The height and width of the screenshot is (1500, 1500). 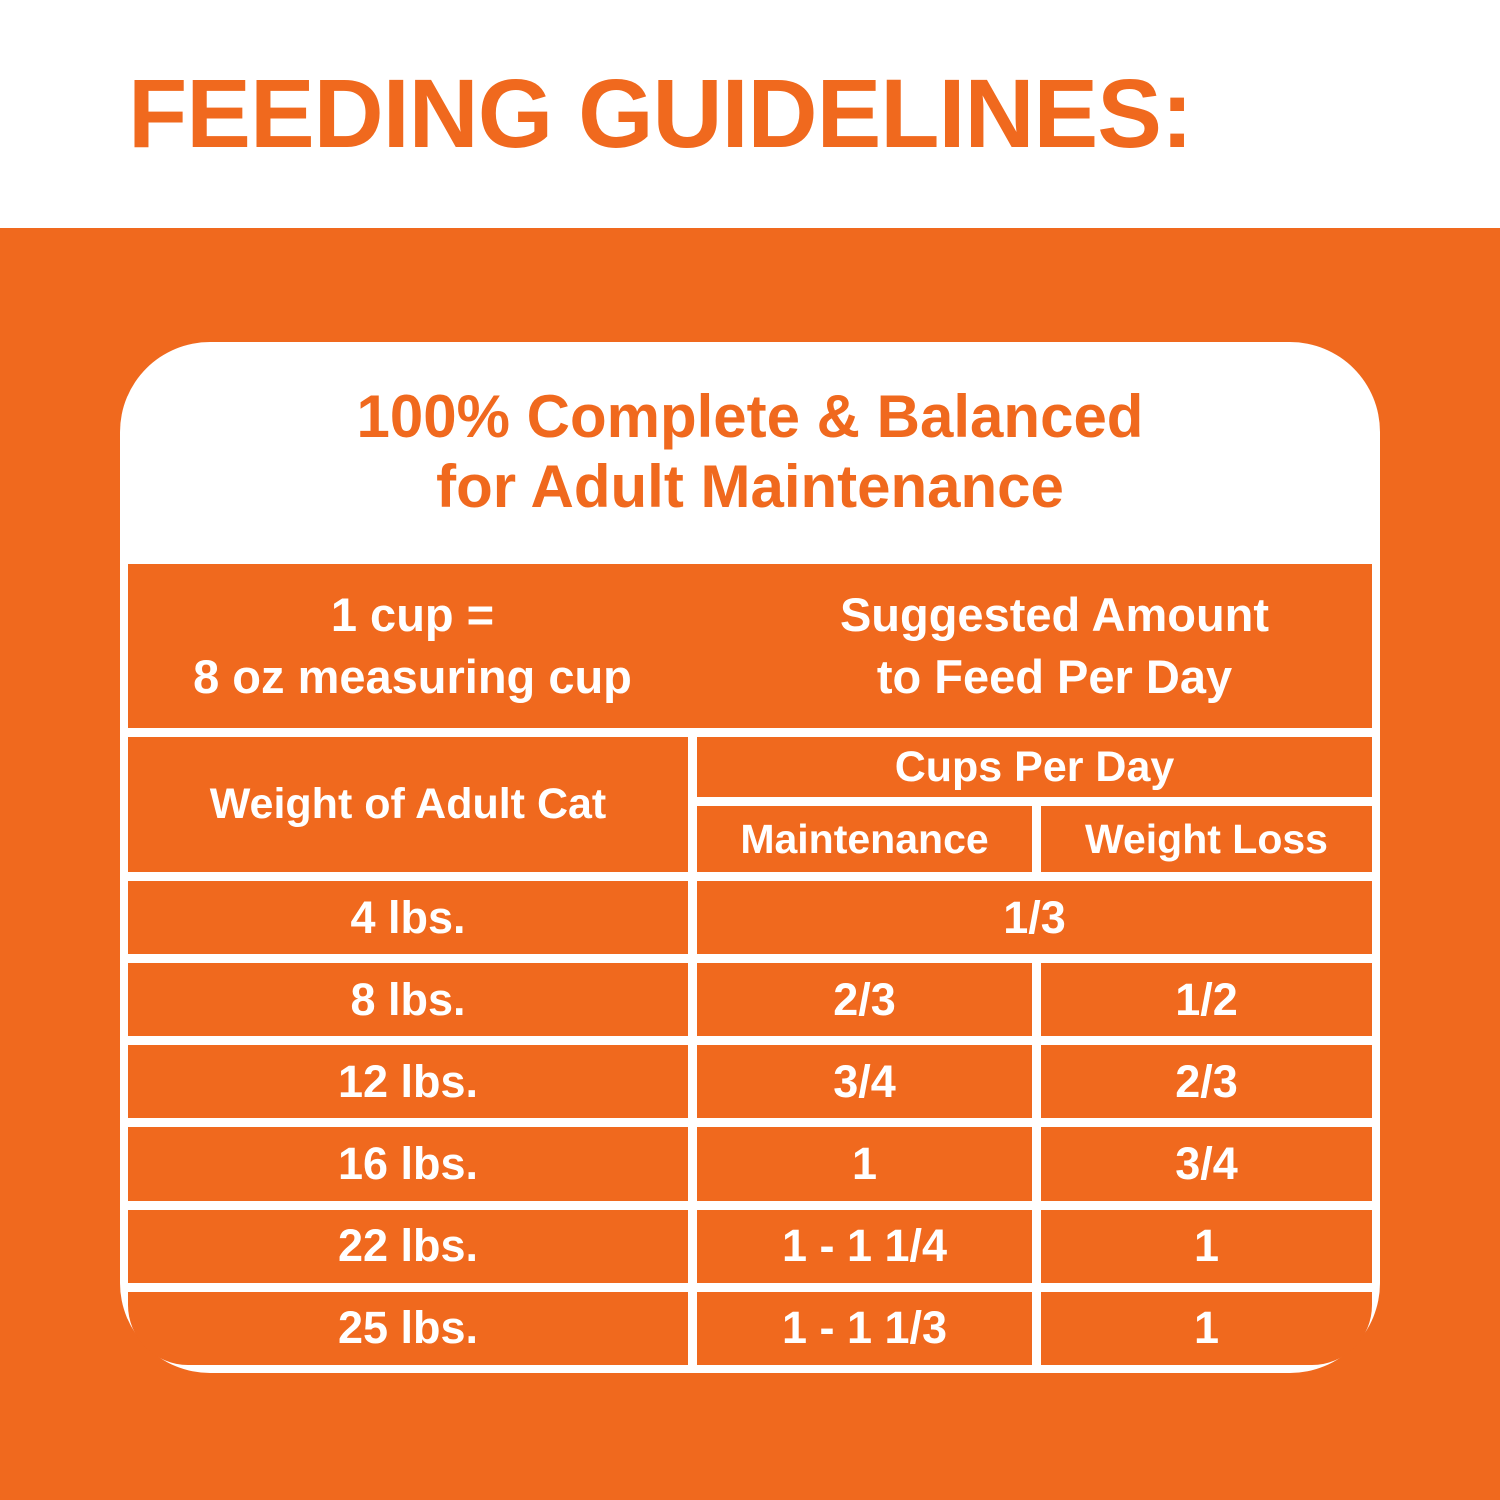 I want to click on table-row-maintenance-value: 1 - 1 1/3, so click(x=864, y=1328).